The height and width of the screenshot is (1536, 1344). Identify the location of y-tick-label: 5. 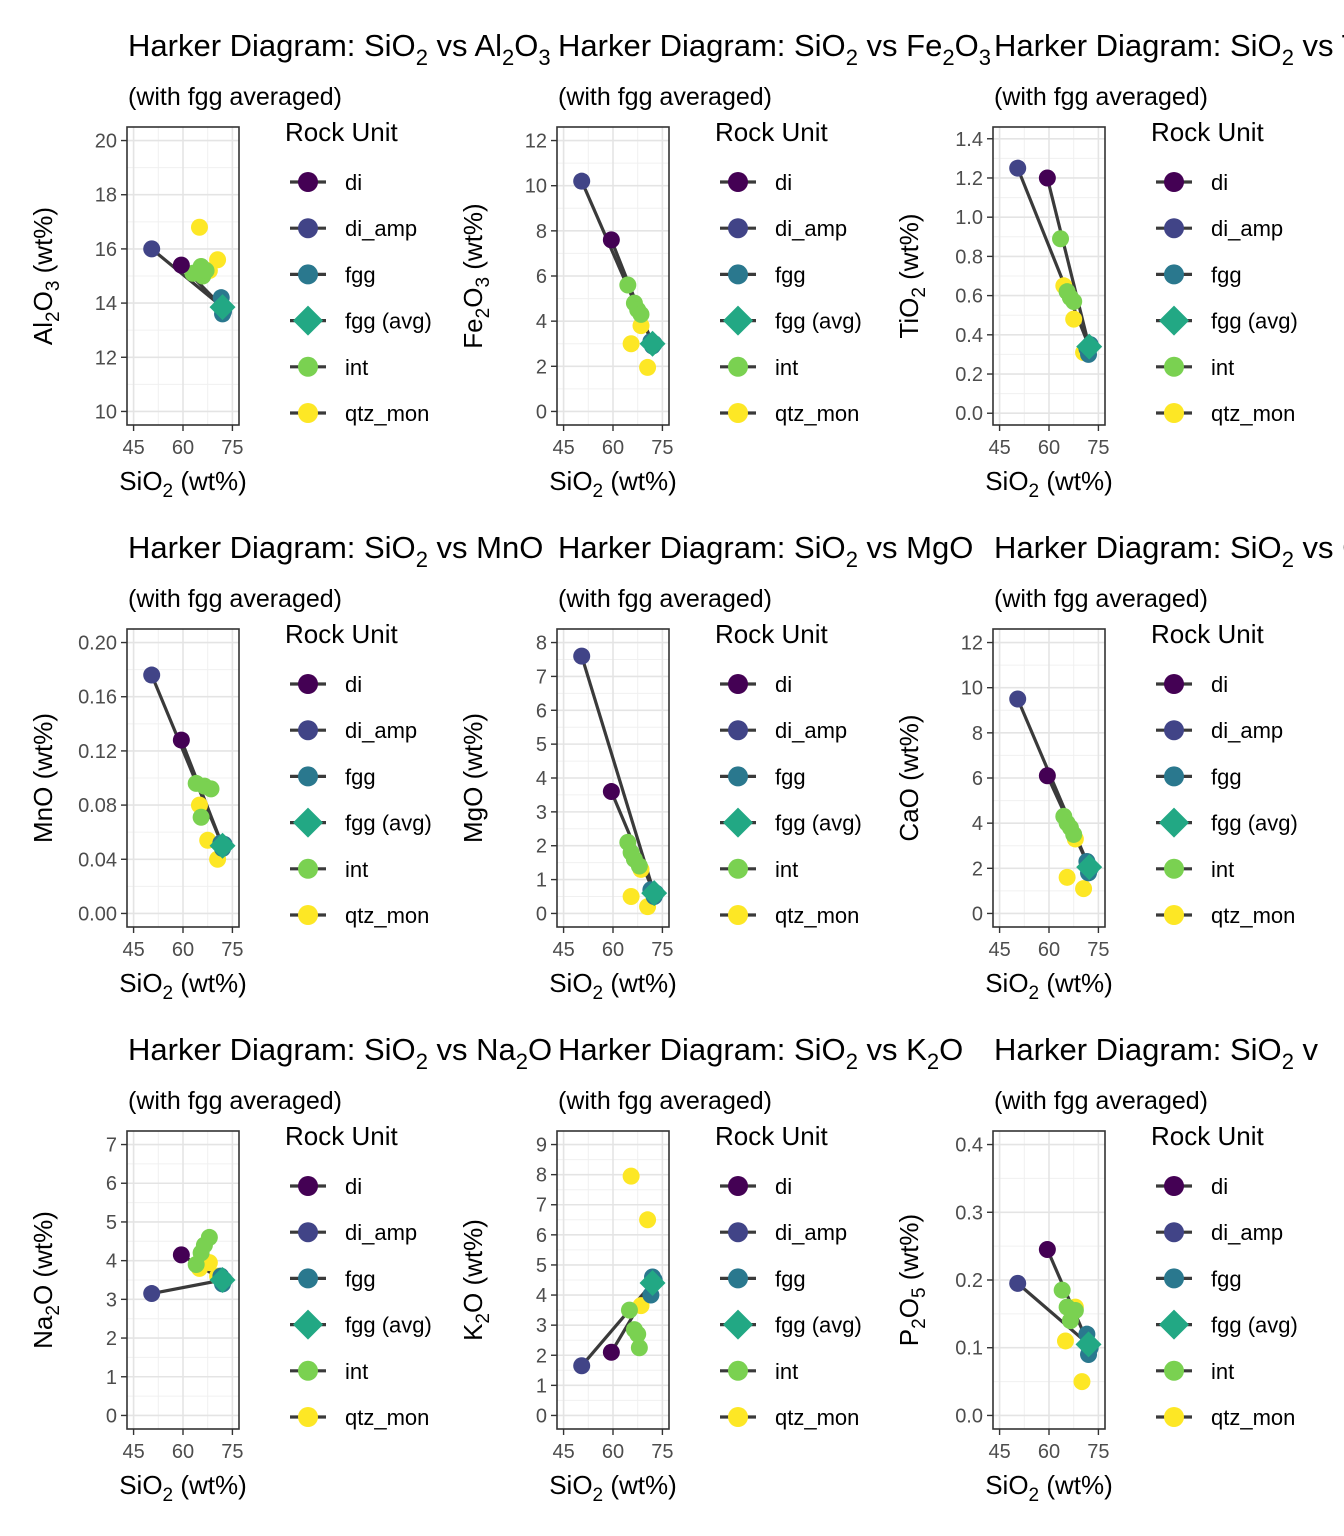
(111, 1223).